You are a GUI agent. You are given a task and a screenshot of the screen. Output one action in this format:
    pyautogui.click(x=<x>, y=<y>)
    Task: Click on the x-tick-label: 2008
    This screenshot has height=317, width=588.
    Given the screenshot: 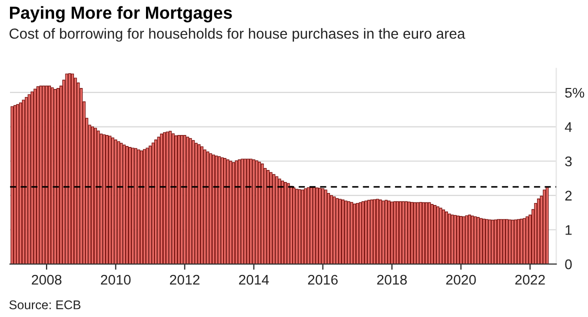 What is the action you would take?
    pyautogui.click(x=47, y=279)
    